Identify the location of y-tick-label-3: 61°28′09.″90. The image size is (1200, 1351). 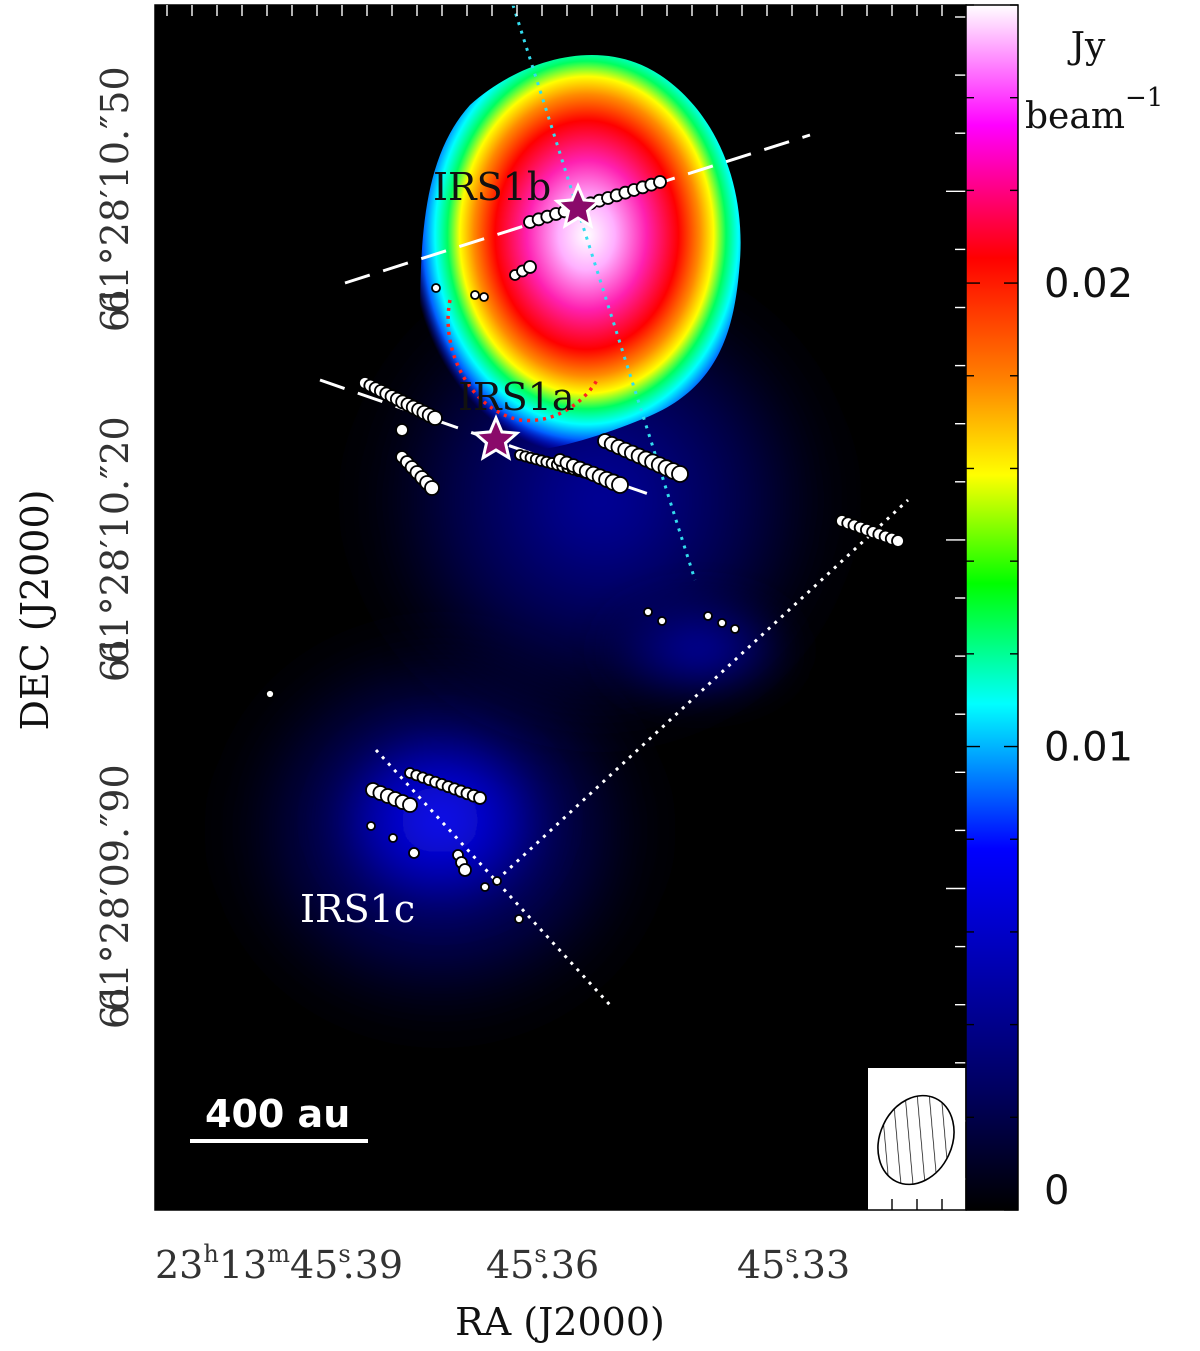
(115, 887).